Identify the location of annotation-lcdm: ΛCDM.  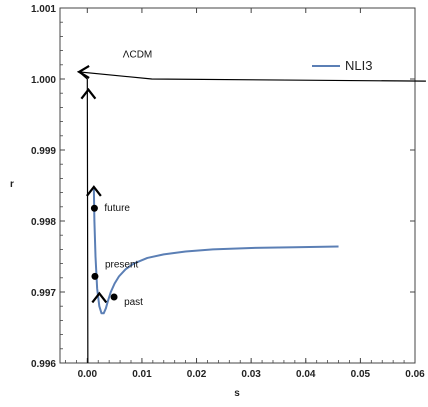
(137, 55).